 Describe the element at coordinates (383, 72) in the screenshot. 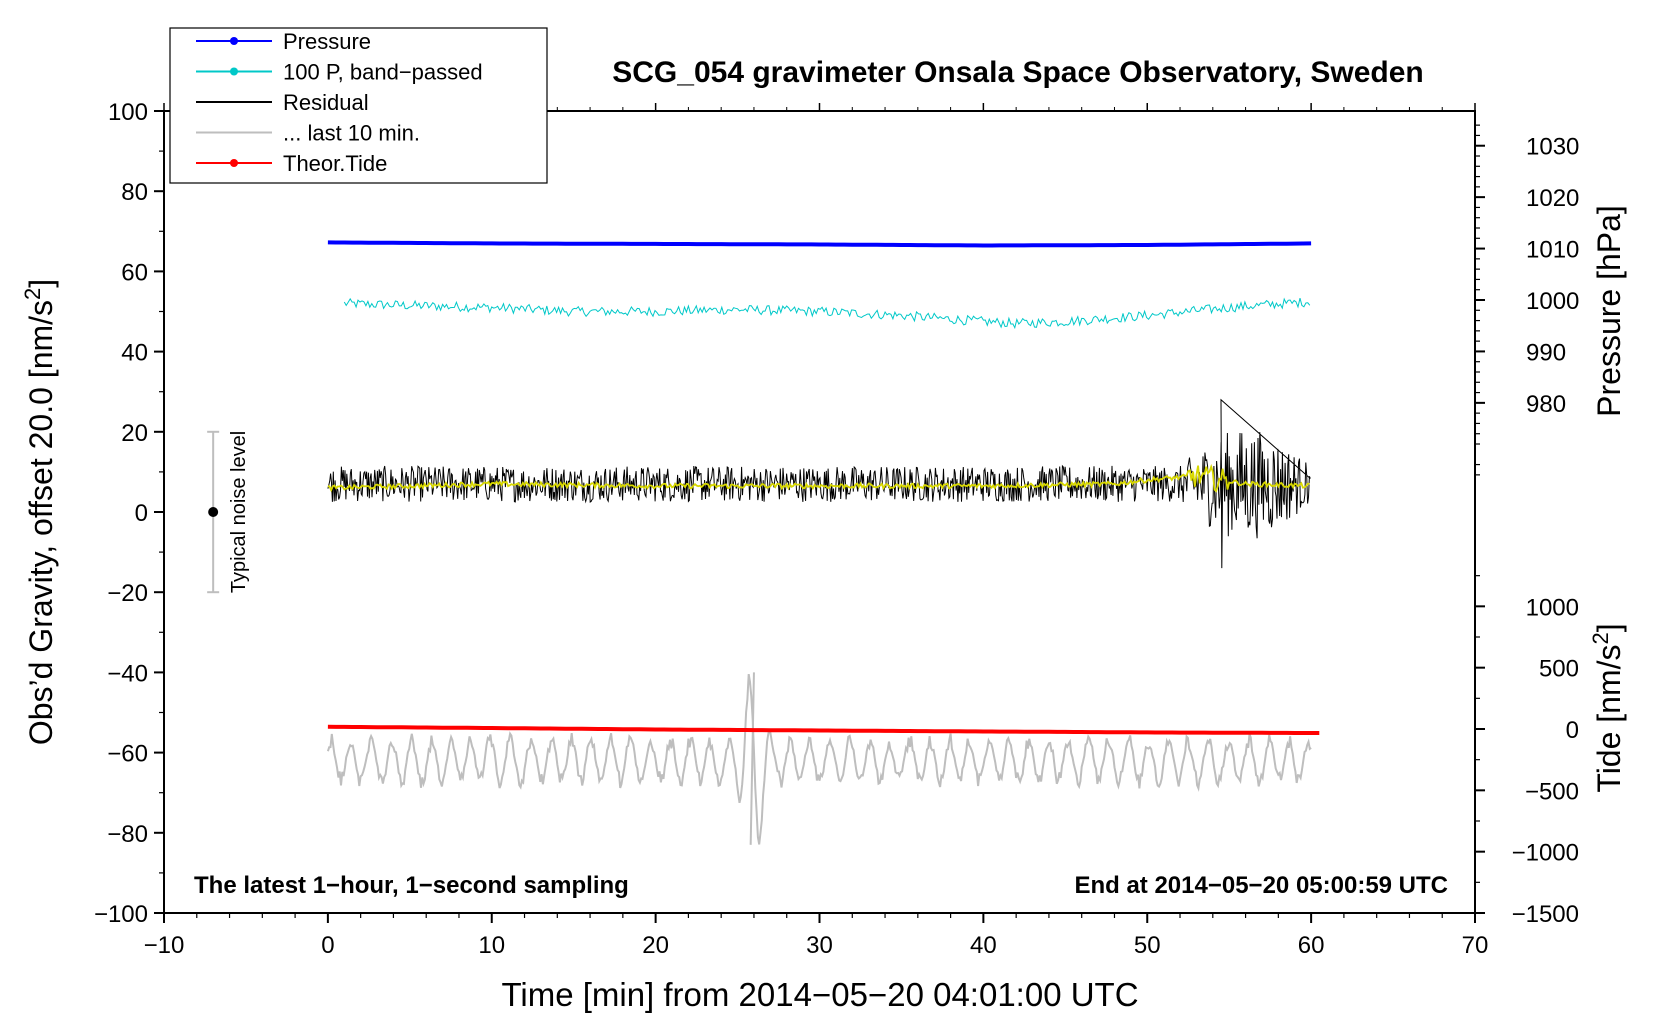

I see `legend-label: 100 P, band−passed` at that location.